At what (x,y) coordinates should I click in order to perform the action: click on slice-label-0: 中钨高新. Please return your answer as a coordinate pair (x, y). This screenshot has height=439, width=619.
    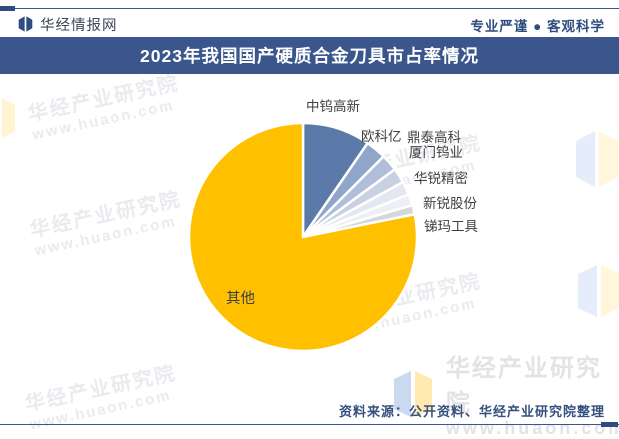
    Looking at the image, I should click on (333, 106).